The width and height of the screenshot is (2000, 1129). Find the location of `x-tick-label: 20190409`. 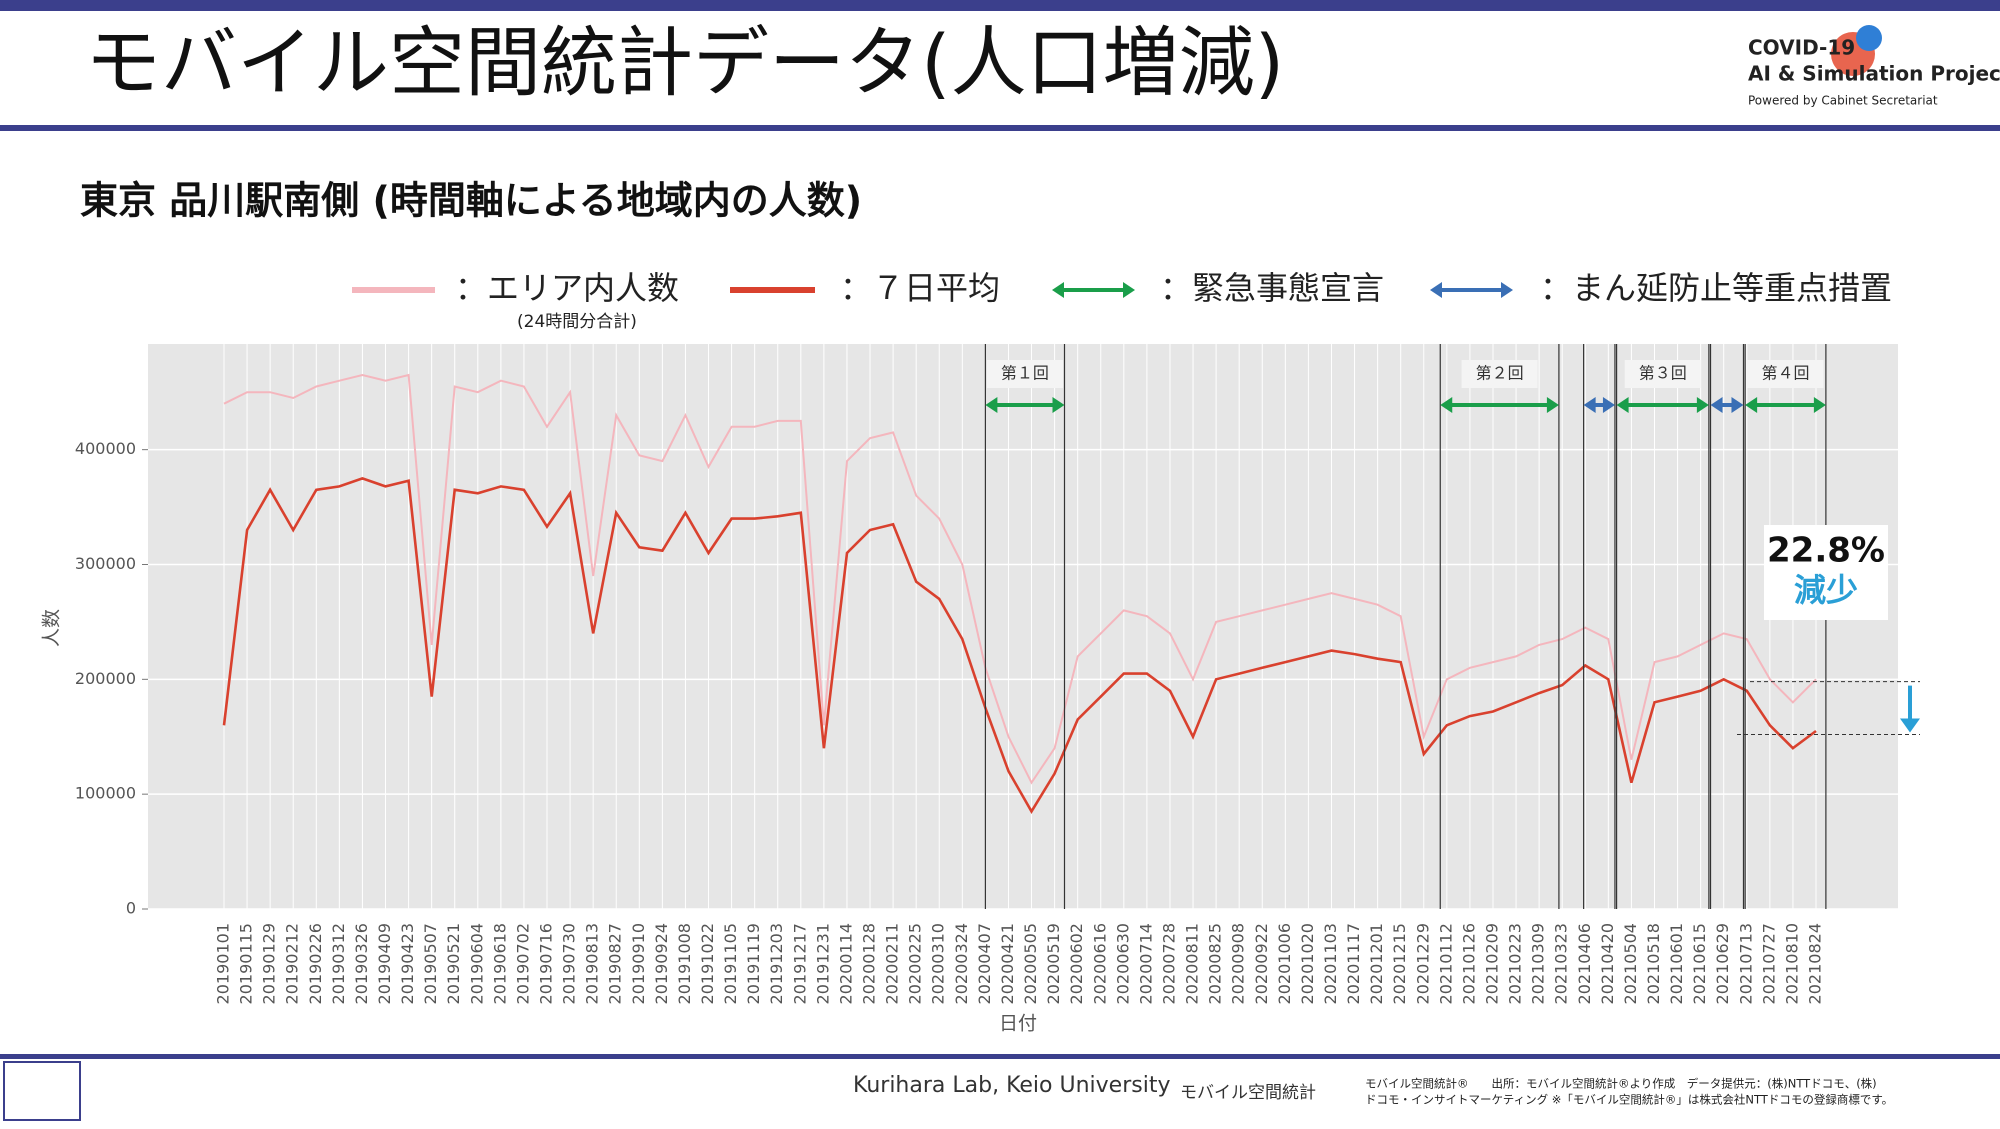

x-tick-label: 20190409 is located at coordinates (384, 963).